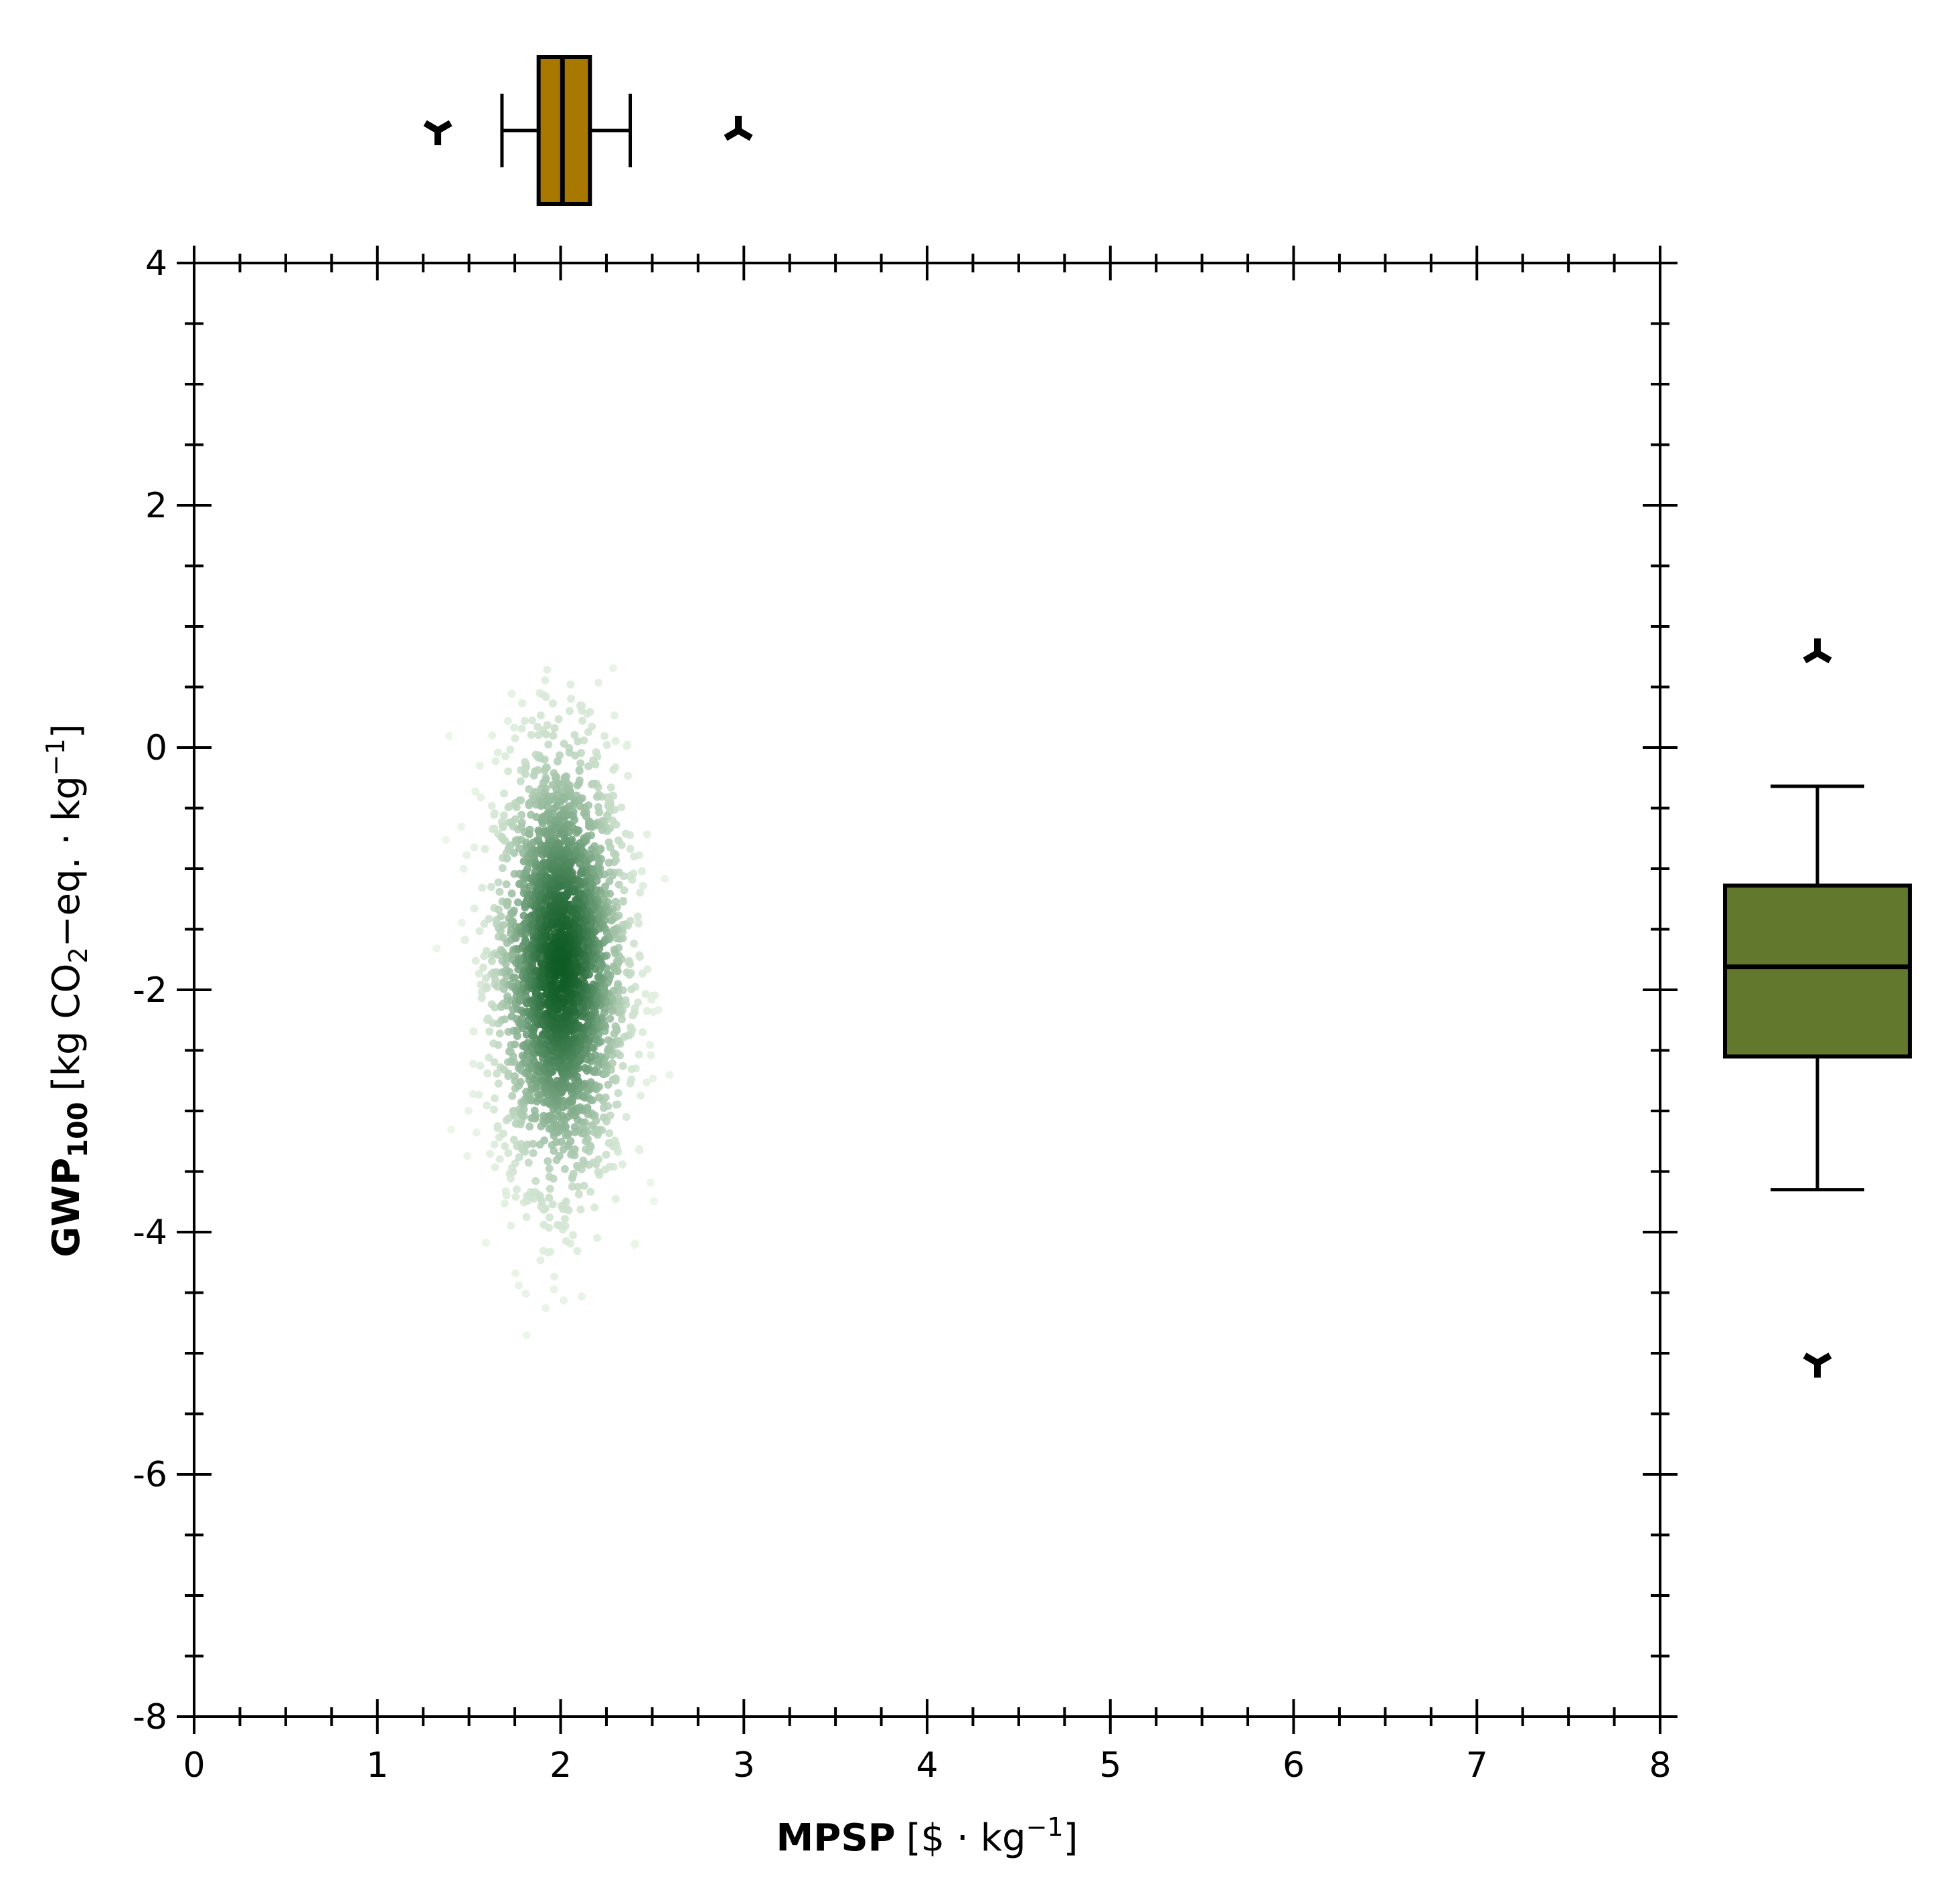 Image resolution: width=1960 pixels, height=1898 pixels. Describe the element at coordinates (377, 1765) in the screenshot. I see `x-tick-label: 1` at that location.